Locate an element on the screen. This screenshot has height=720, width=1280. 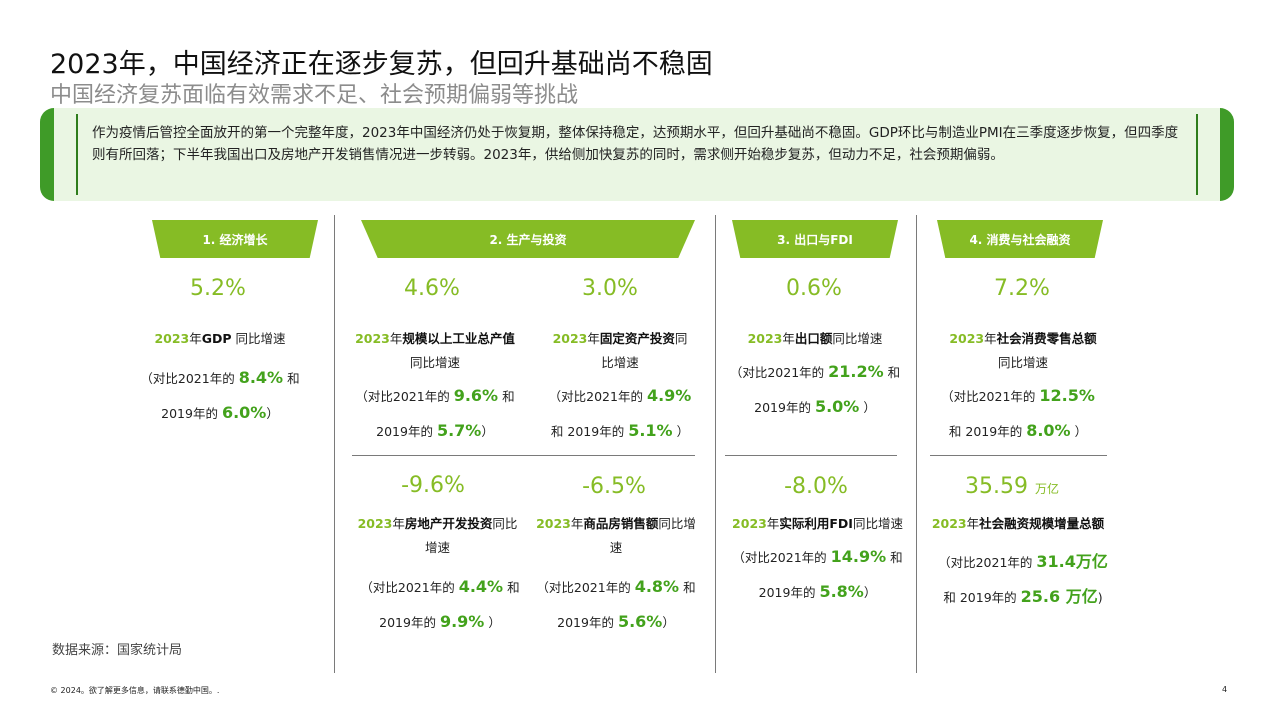
industrial-output-comparison: （对比2021年的 9.6% 和 2019年的 5.7%） is located at coordinates (435, 413).